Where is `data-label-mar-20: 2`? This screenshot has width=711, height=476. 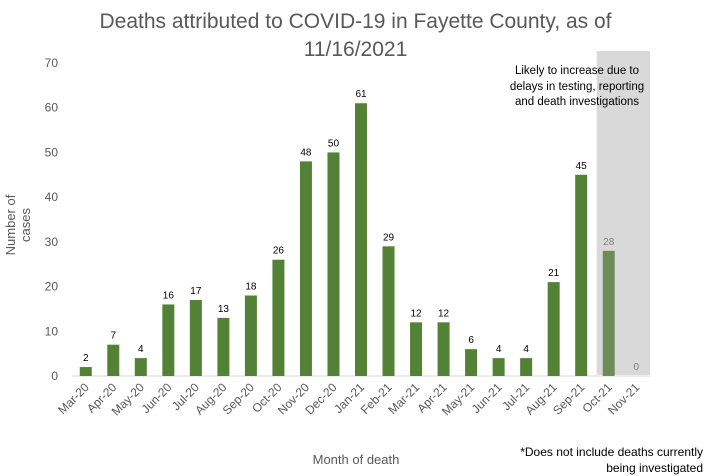
data-label-mar-20: 2 is located at coordinates (86, 358).